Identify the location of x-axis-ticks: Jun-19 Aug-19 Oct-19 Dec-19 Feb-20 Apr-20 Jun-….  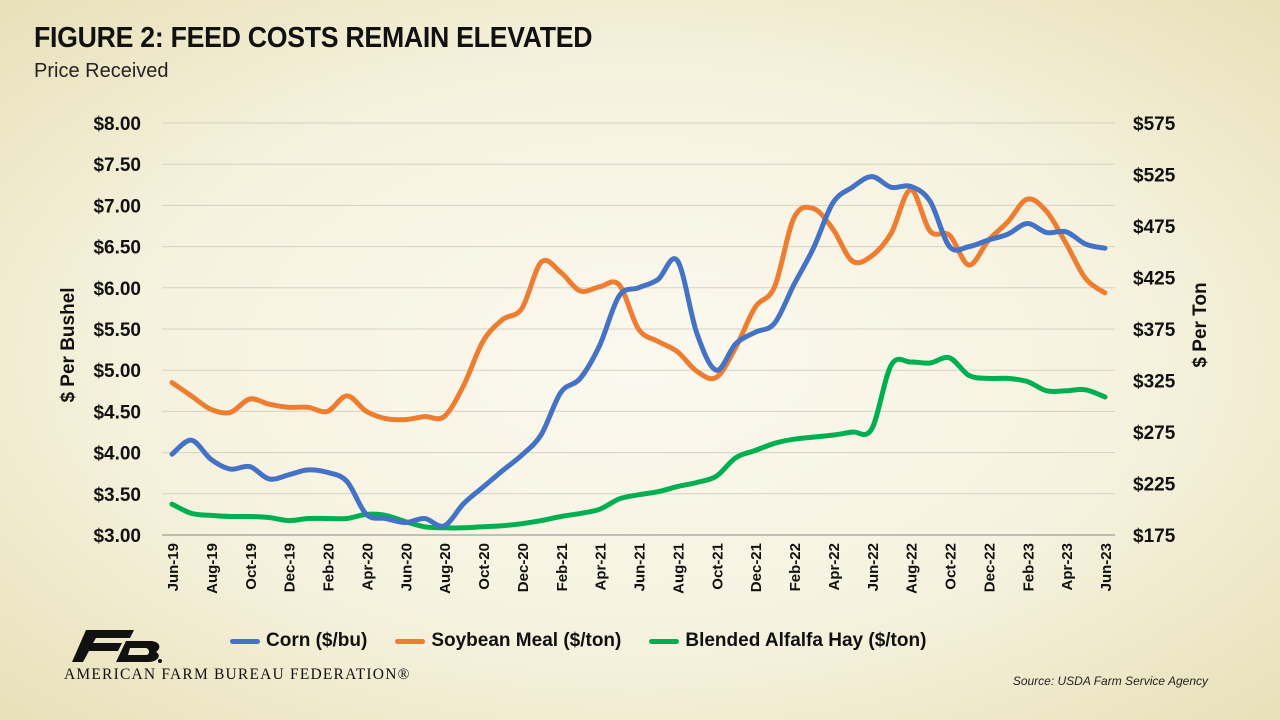
(640, 568).